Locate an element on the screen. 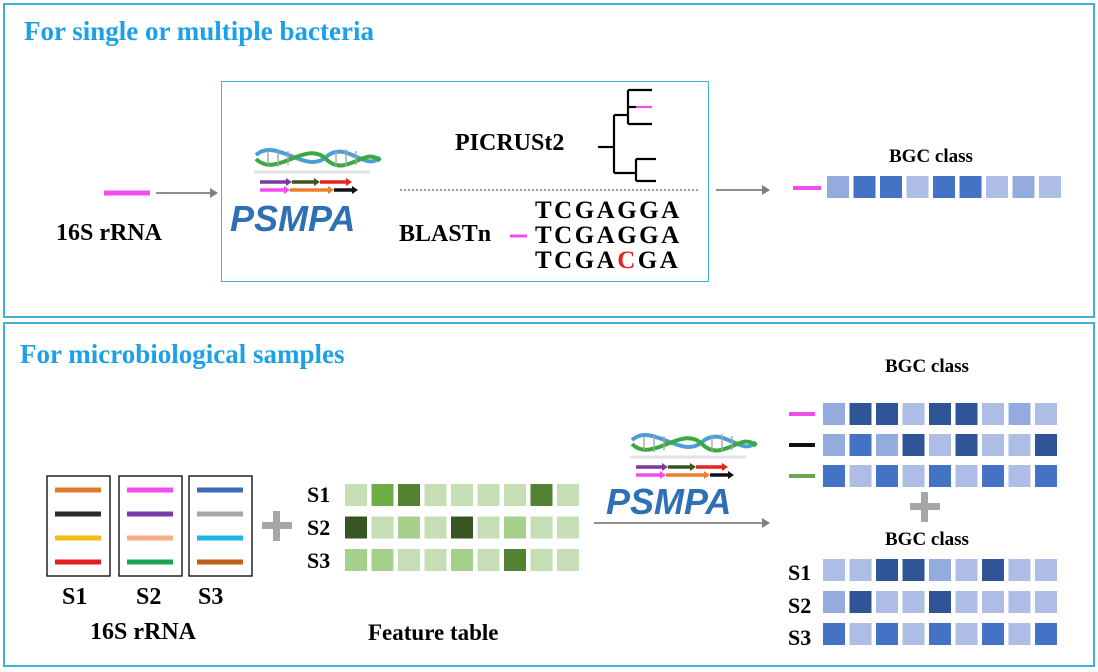  picrust-label: PICRUSt2 is located at coordinates (510, 143).